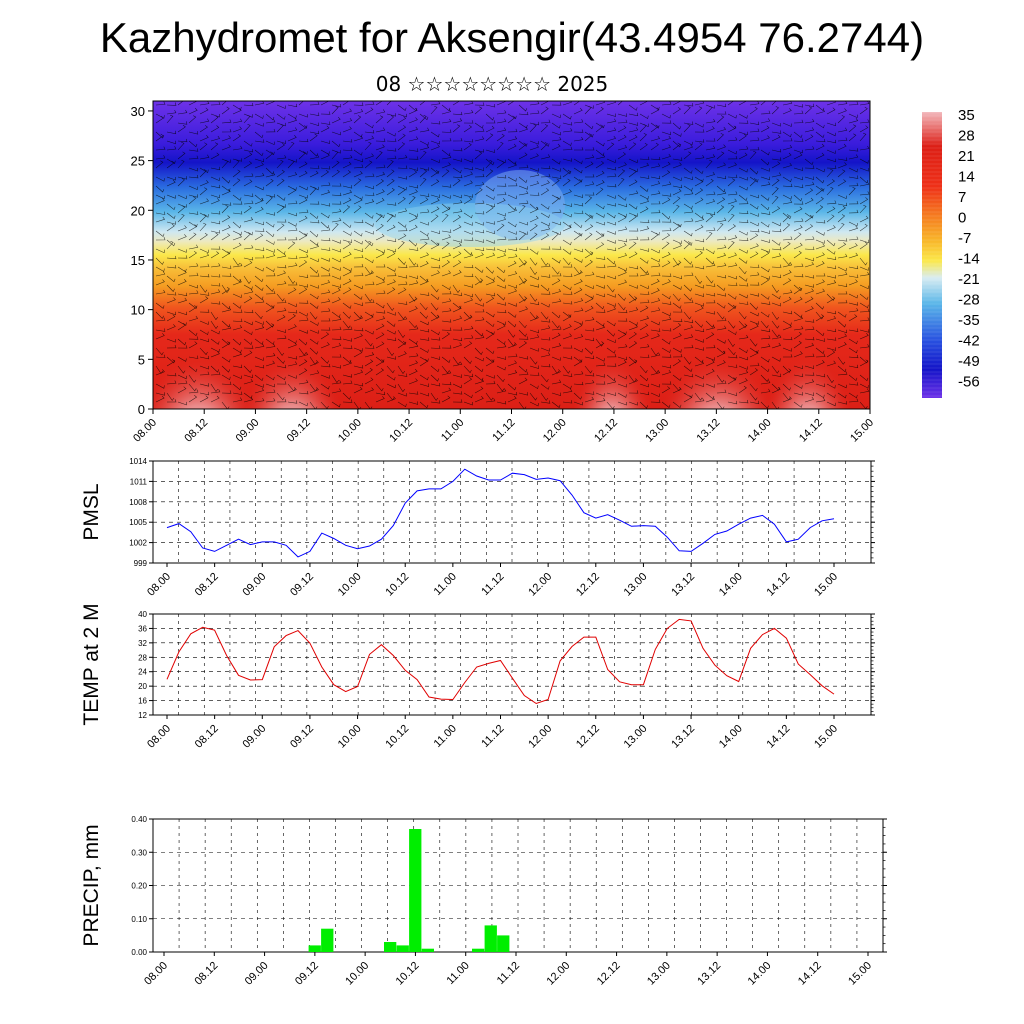 The image size is (1024, 1024). Describe the element at coordinates (138, 310) in the screenshot. I see `y-tick-label: 10` at that location.